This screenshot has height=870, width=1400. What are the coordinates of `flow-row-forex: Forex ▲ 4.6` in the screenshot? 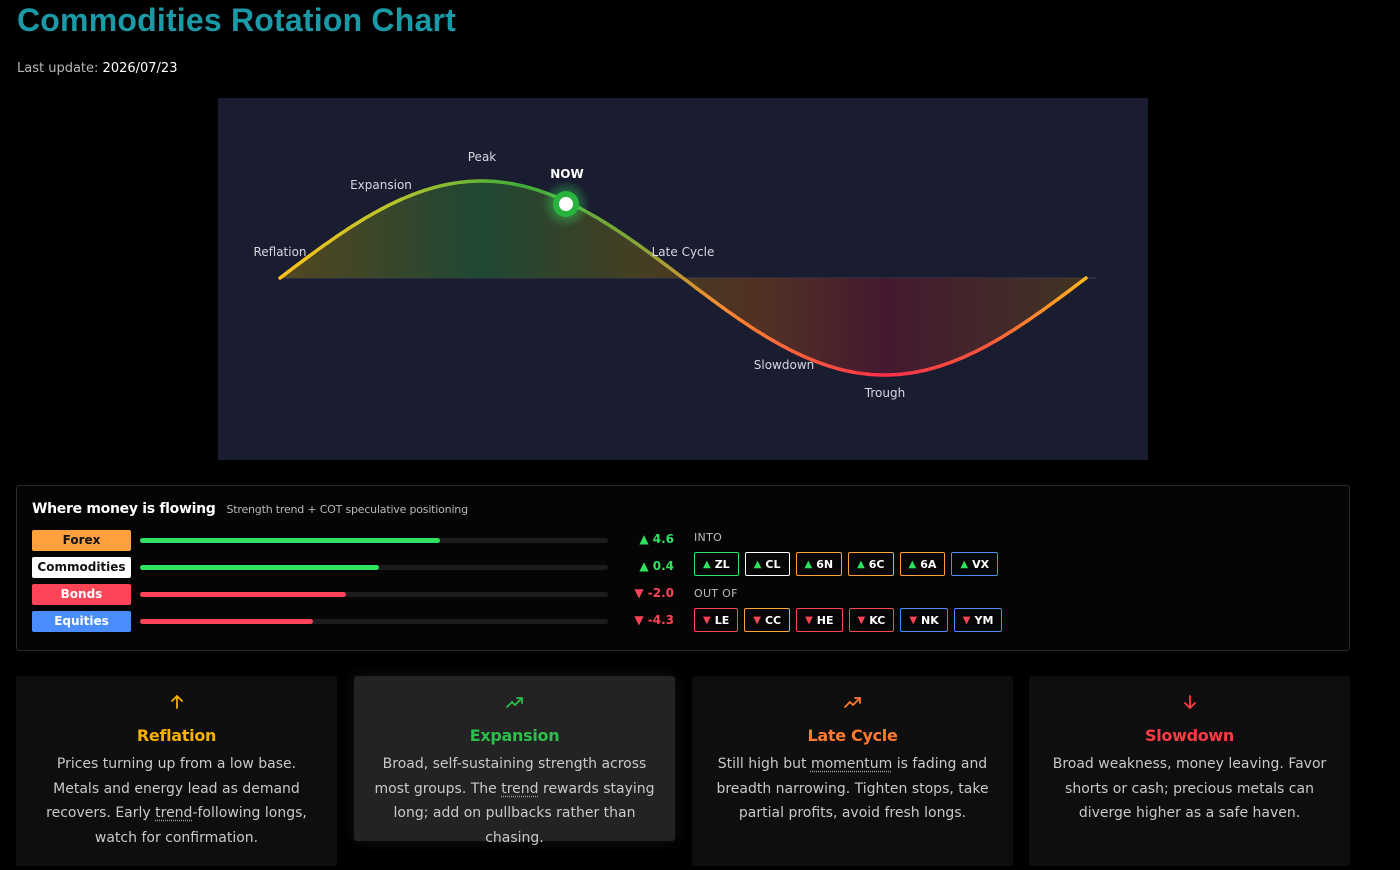 It's located at (357, 540).